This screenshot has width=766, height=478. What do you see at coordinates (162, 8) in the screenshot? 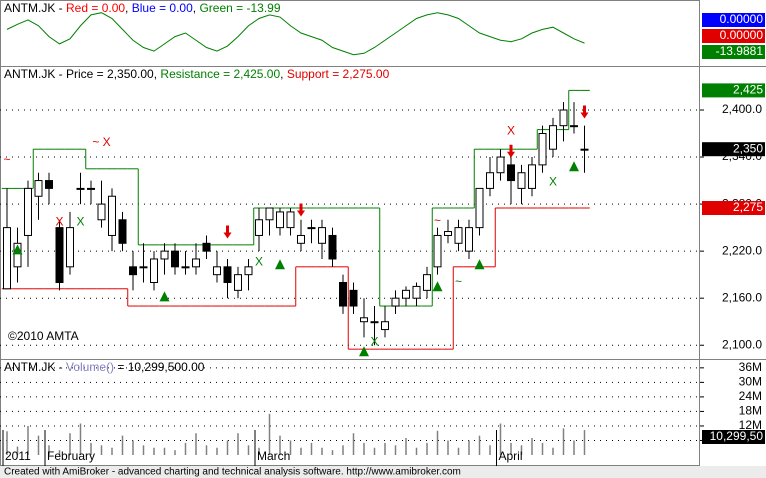
I see `title-part: Blue = 0.00` at bounding box center [162, 8].